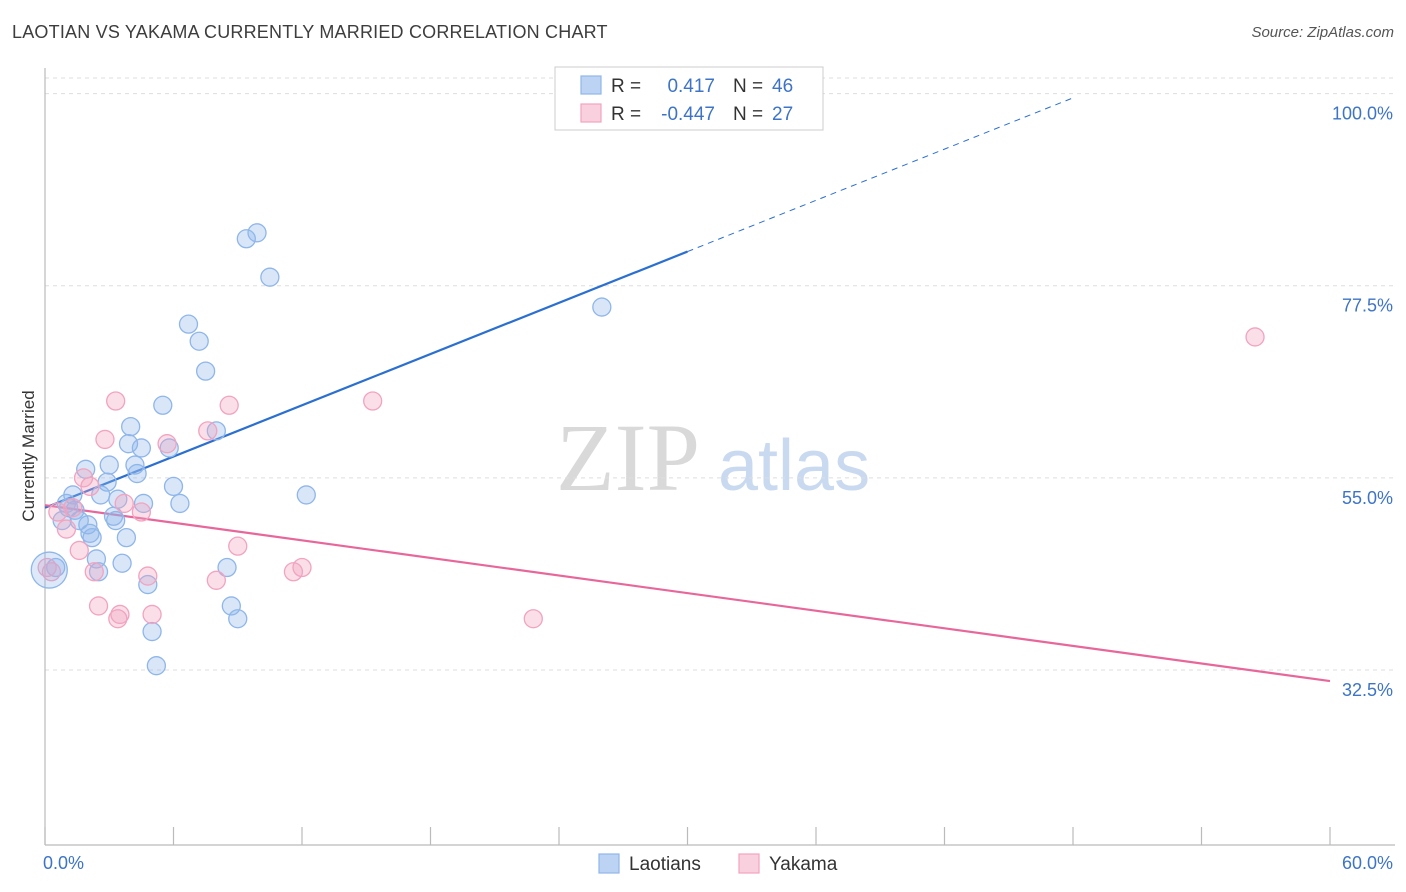  I want to click on bottom-legend: Laotians Yakama, so click(718, 864).